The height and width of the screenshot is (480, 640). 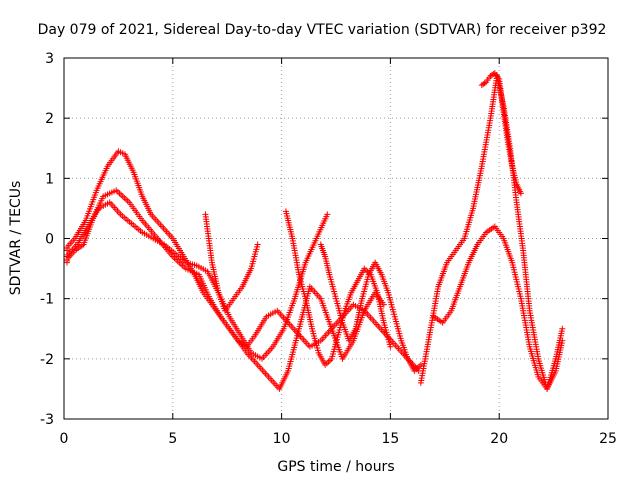 What do you see at coordinates (498, 307) in the screenshot?
I see `series-track-h` at bounding box center [498, 307].